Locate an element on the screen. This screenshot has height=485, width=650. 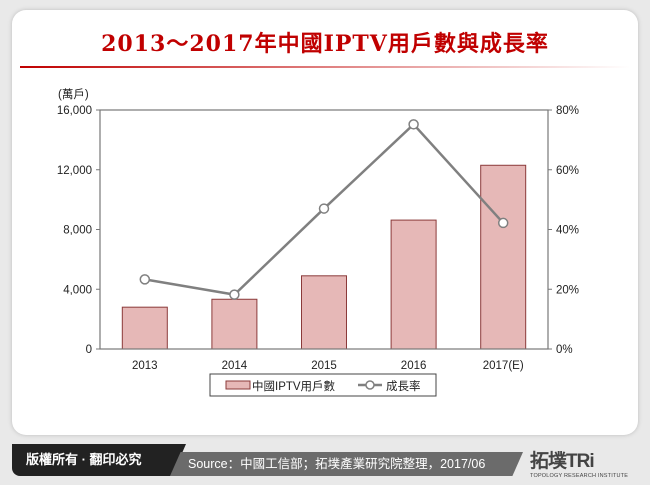
source-note: Source：中國工信部；拓墣產業研究院整理，2017/06 is located at coordinates (346, 464).